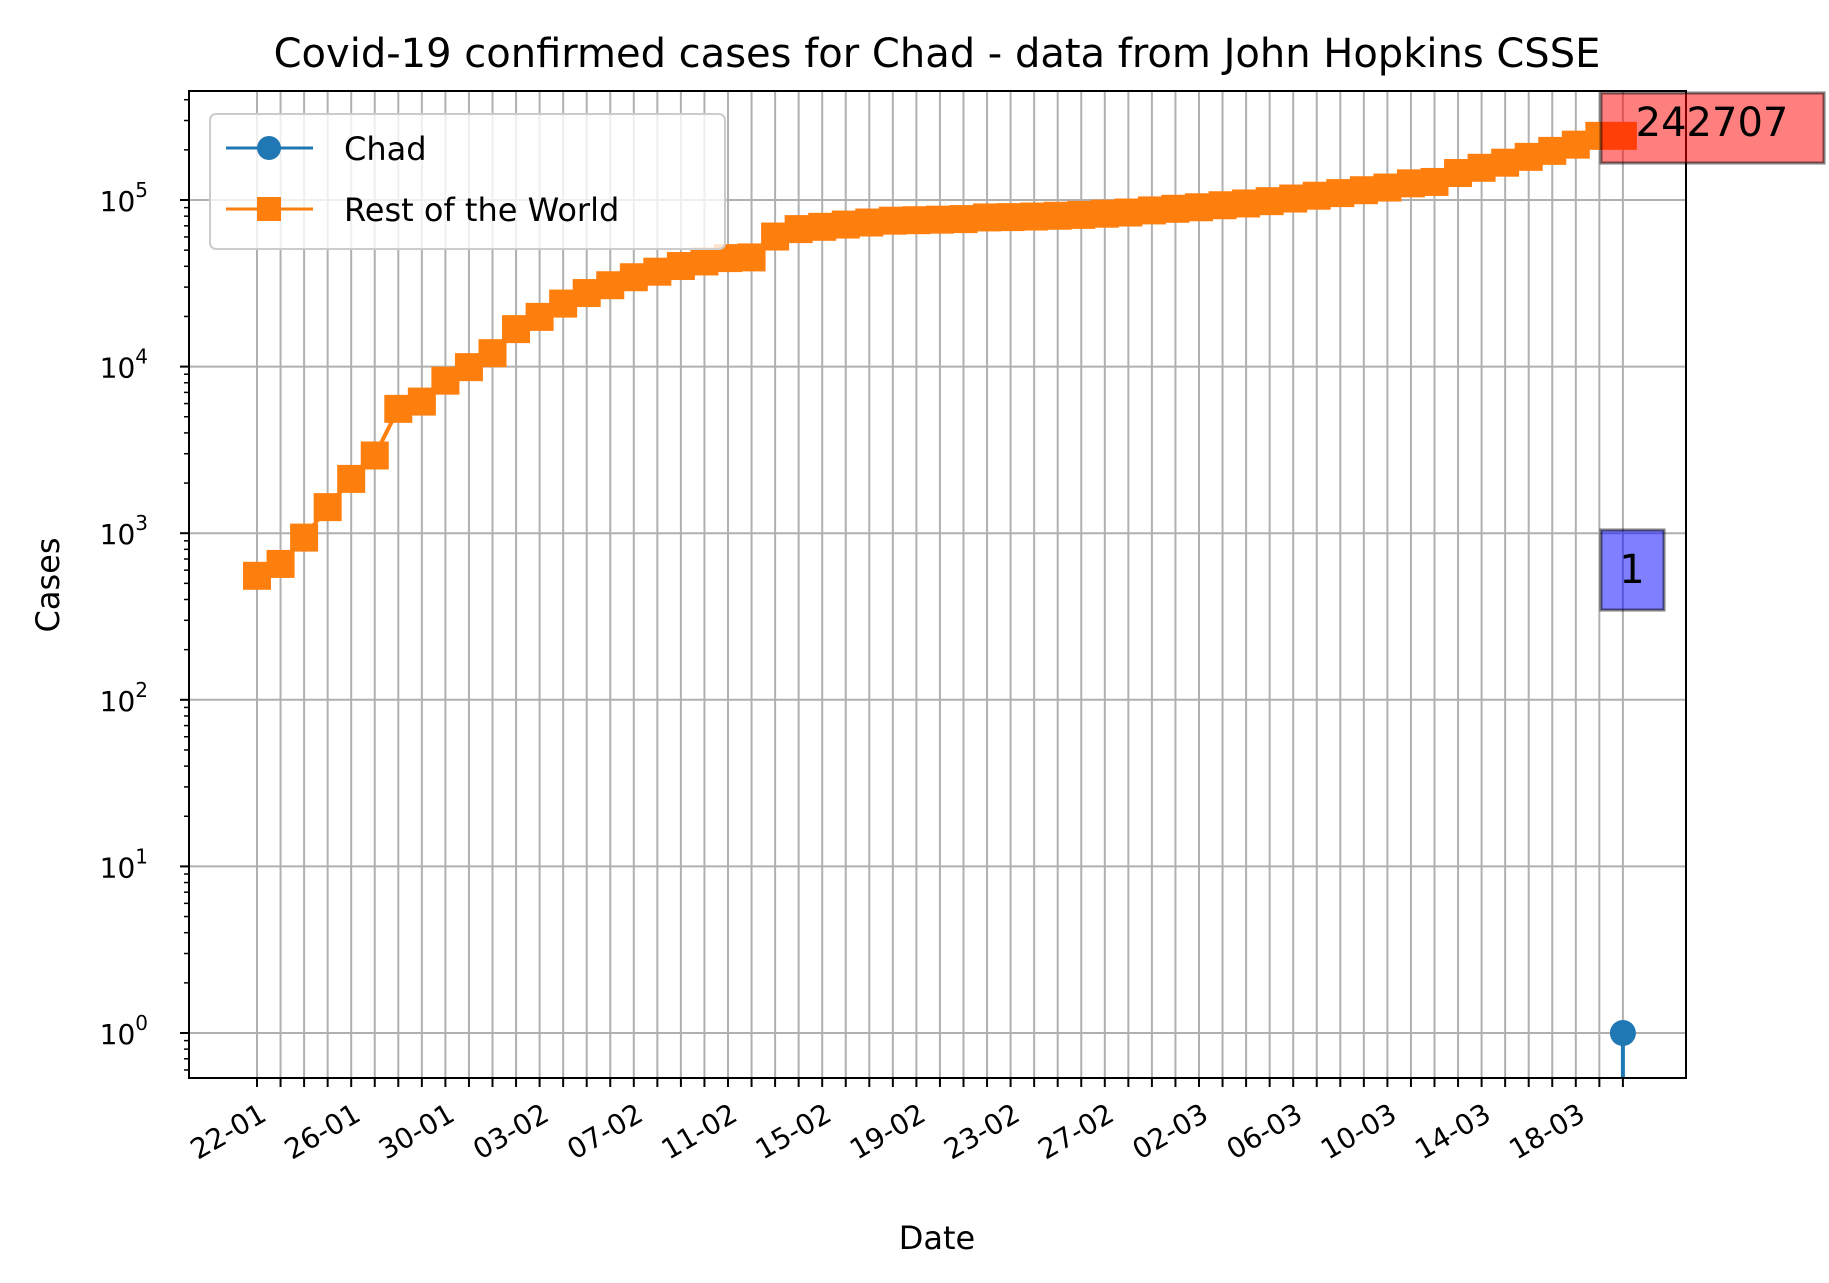 Image resolution: width=1829 pixels, height=1283 pixels. What do you see at coordinates (1712, 123) in the screenshot?
I see `annotation-label-rest-of-world: 242707` at bounding box center [1712, 123].